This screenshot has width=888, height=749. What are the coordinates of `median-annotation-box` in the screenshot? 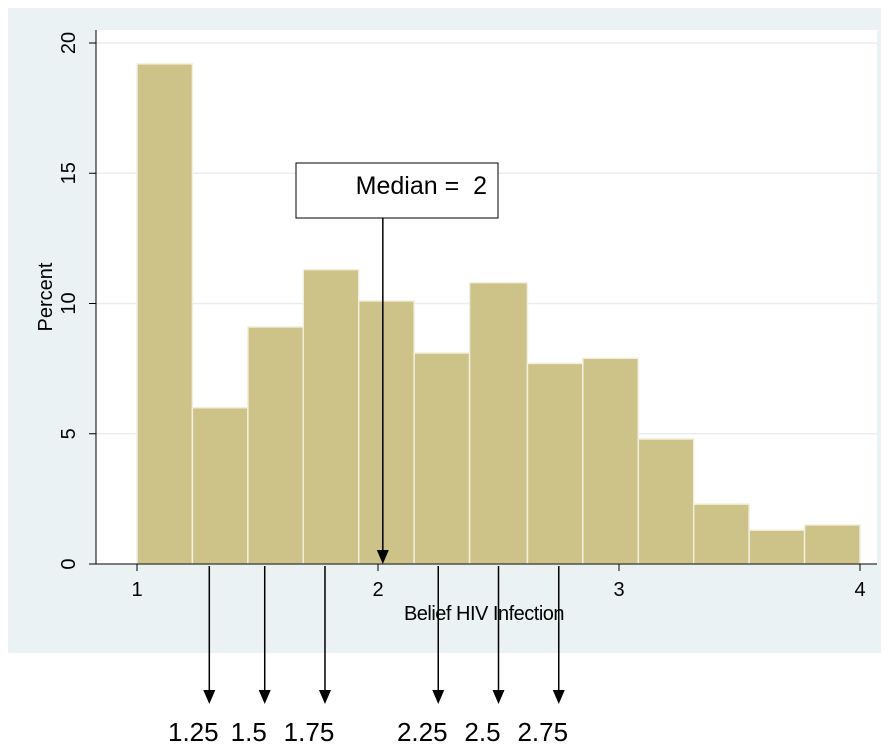 It's located at (397, 190).